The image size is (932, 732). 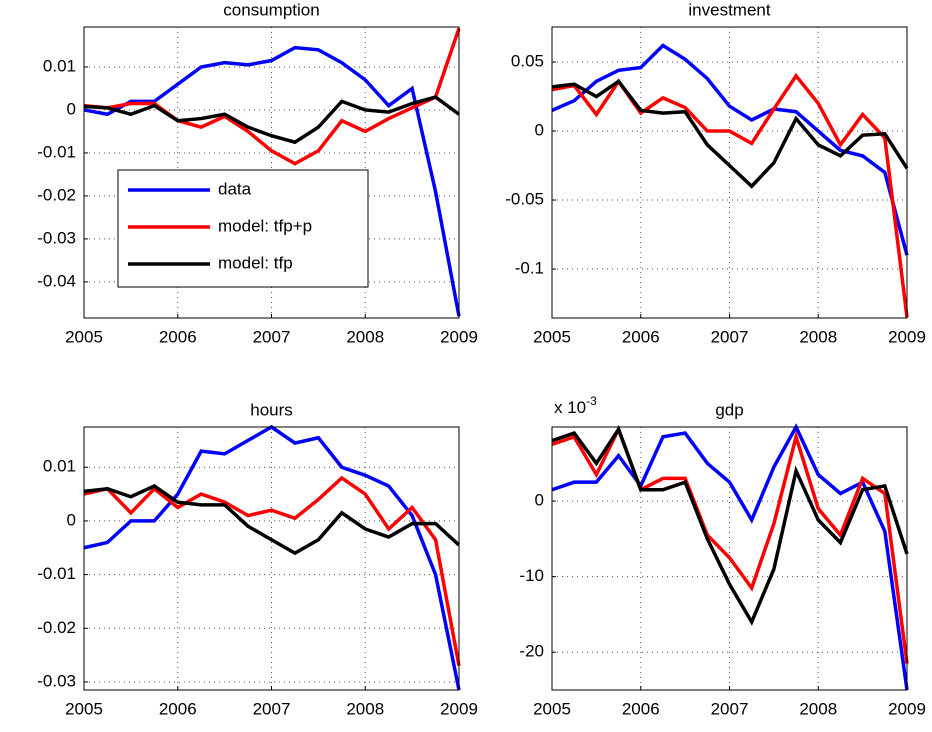 I want to click on subplot-title: hours, so click(x=271, y=409).